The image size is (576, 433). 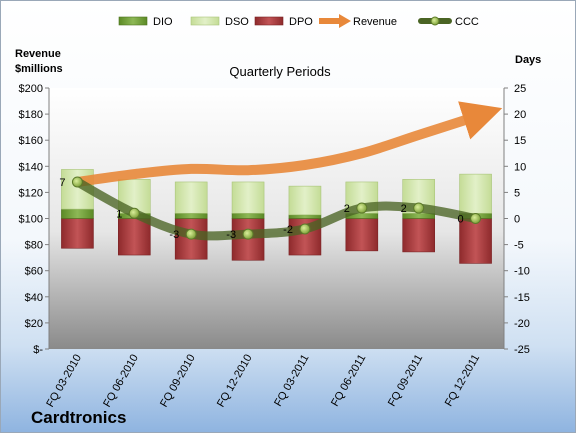 What do you see at coordinates (34, 298) in the screenshot?
I see `left-tick-label: $40` at bounding box center [34, 298].